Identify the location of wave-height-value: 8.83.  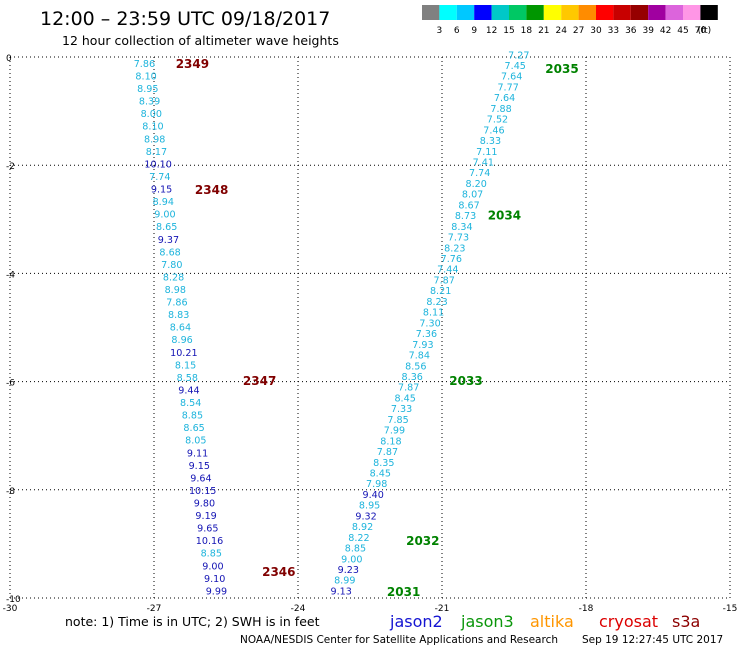
(178, 315).